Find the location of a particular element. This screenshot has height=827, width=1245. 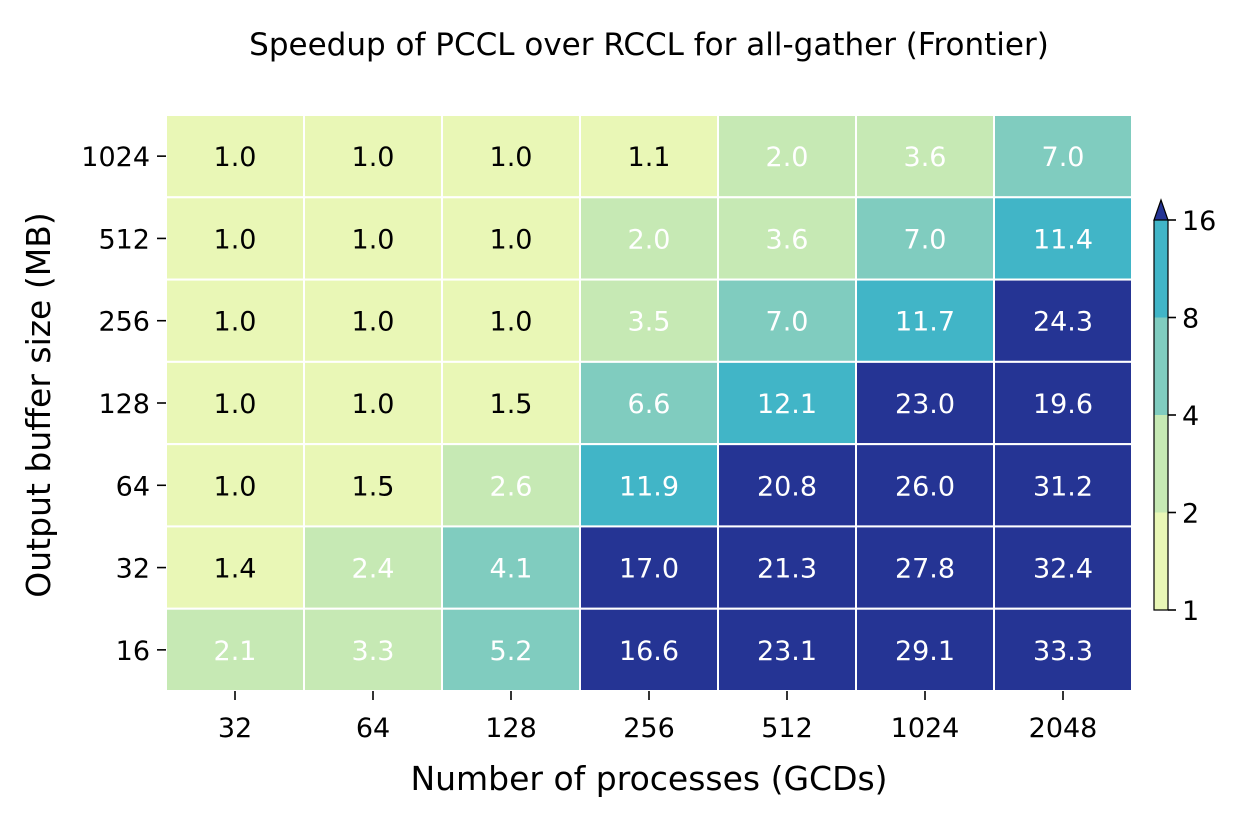

cell-value-label: 2.4 is located at coordinates (373, 569).